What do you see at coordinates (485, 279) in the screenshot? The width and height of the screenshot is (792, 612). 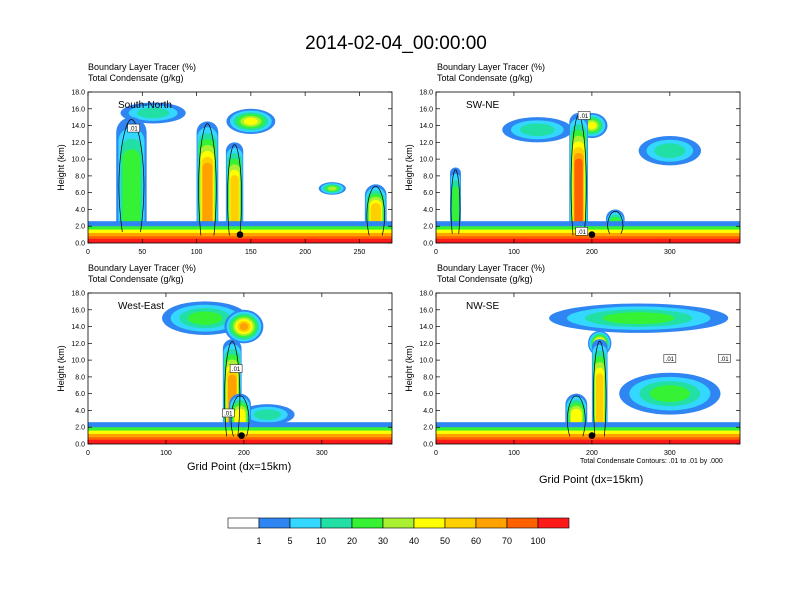 I see `panel-4-header-condensate: Total Condensate (g/kg)` at bounding box center [485, 279].